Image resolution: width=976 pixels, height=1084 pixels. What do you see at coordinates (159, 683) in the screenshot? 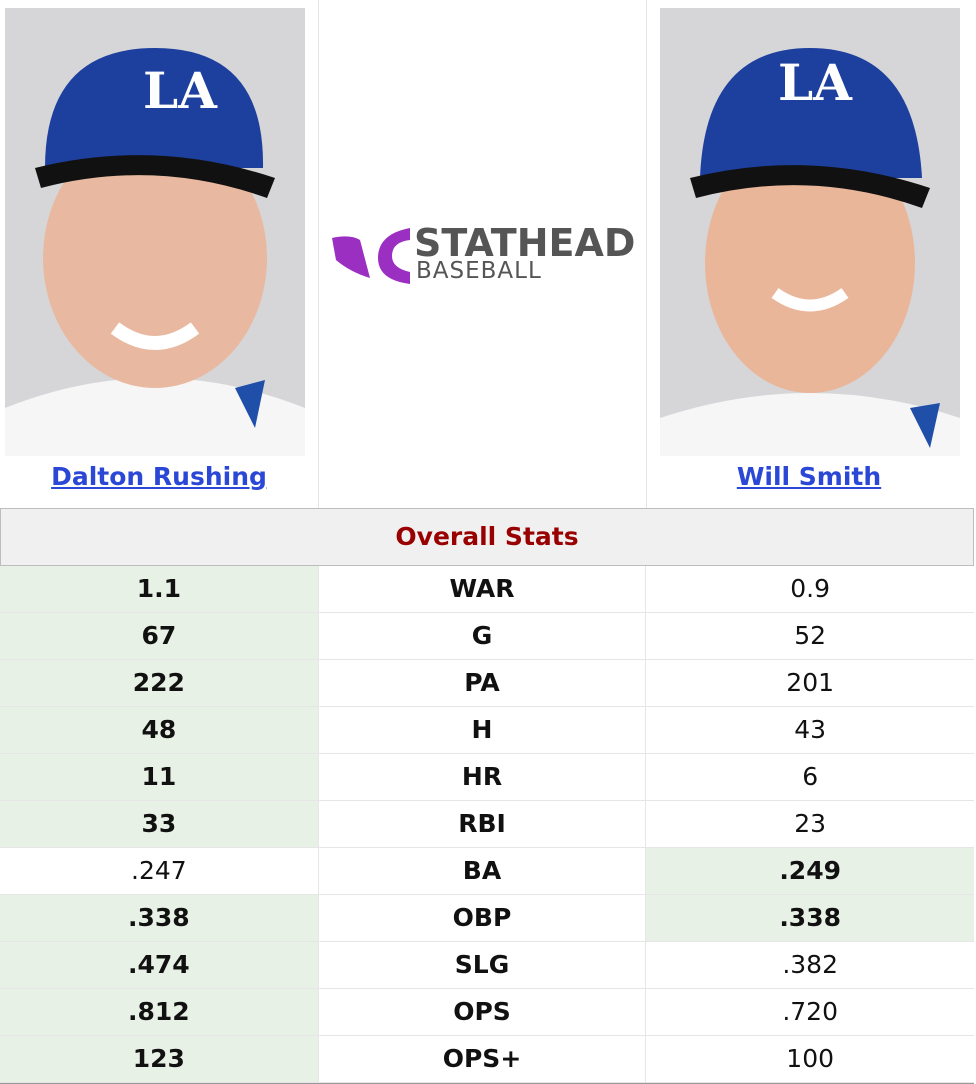
I see `left-value: 222` at bounding box center [159, 683].